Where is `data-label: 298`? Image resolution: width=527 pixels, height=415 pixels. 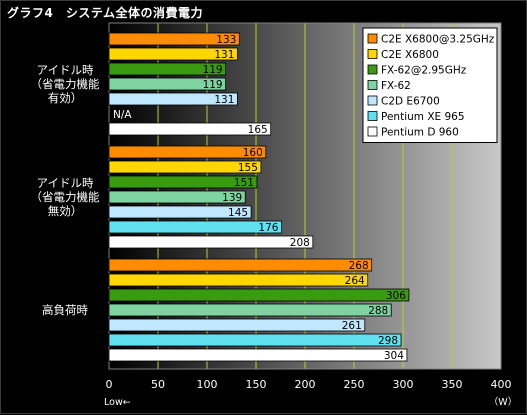
data-label: 298 is located at coordinates (388, 341).